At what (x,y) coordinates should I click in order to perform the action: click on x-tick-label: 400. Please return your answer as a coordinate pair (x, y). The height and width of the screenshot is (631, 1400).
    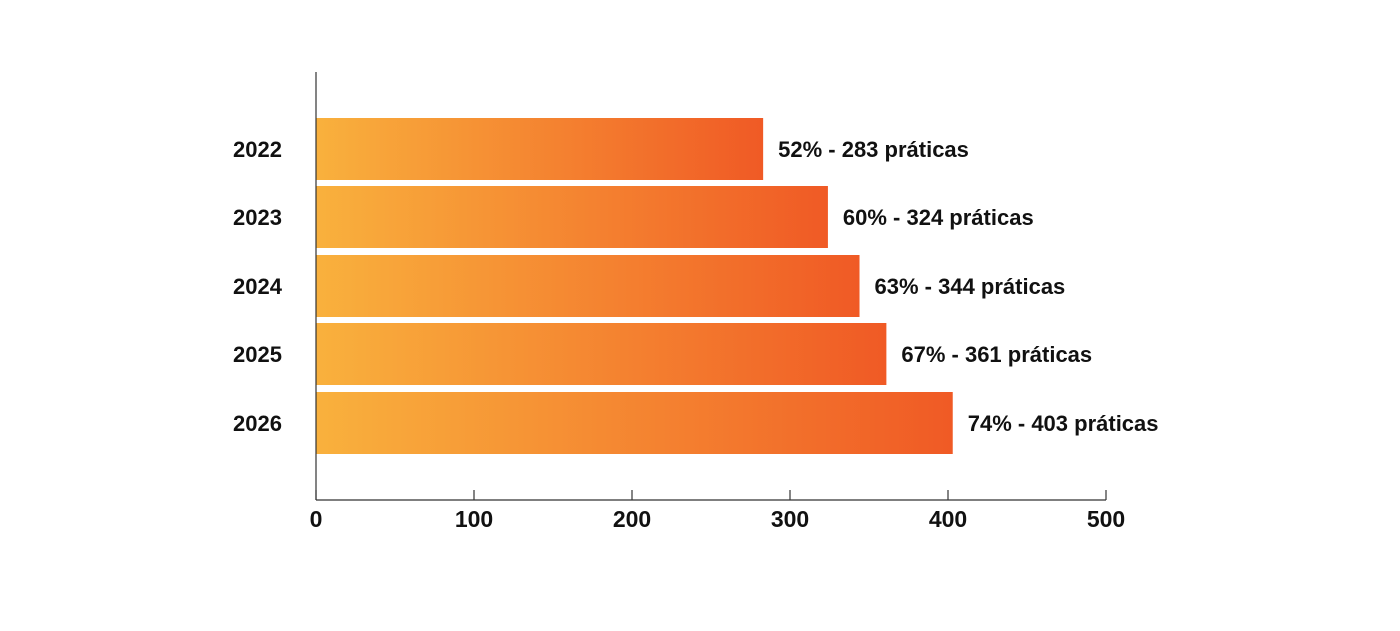
    Looking at the image, I should click on (948, 519).